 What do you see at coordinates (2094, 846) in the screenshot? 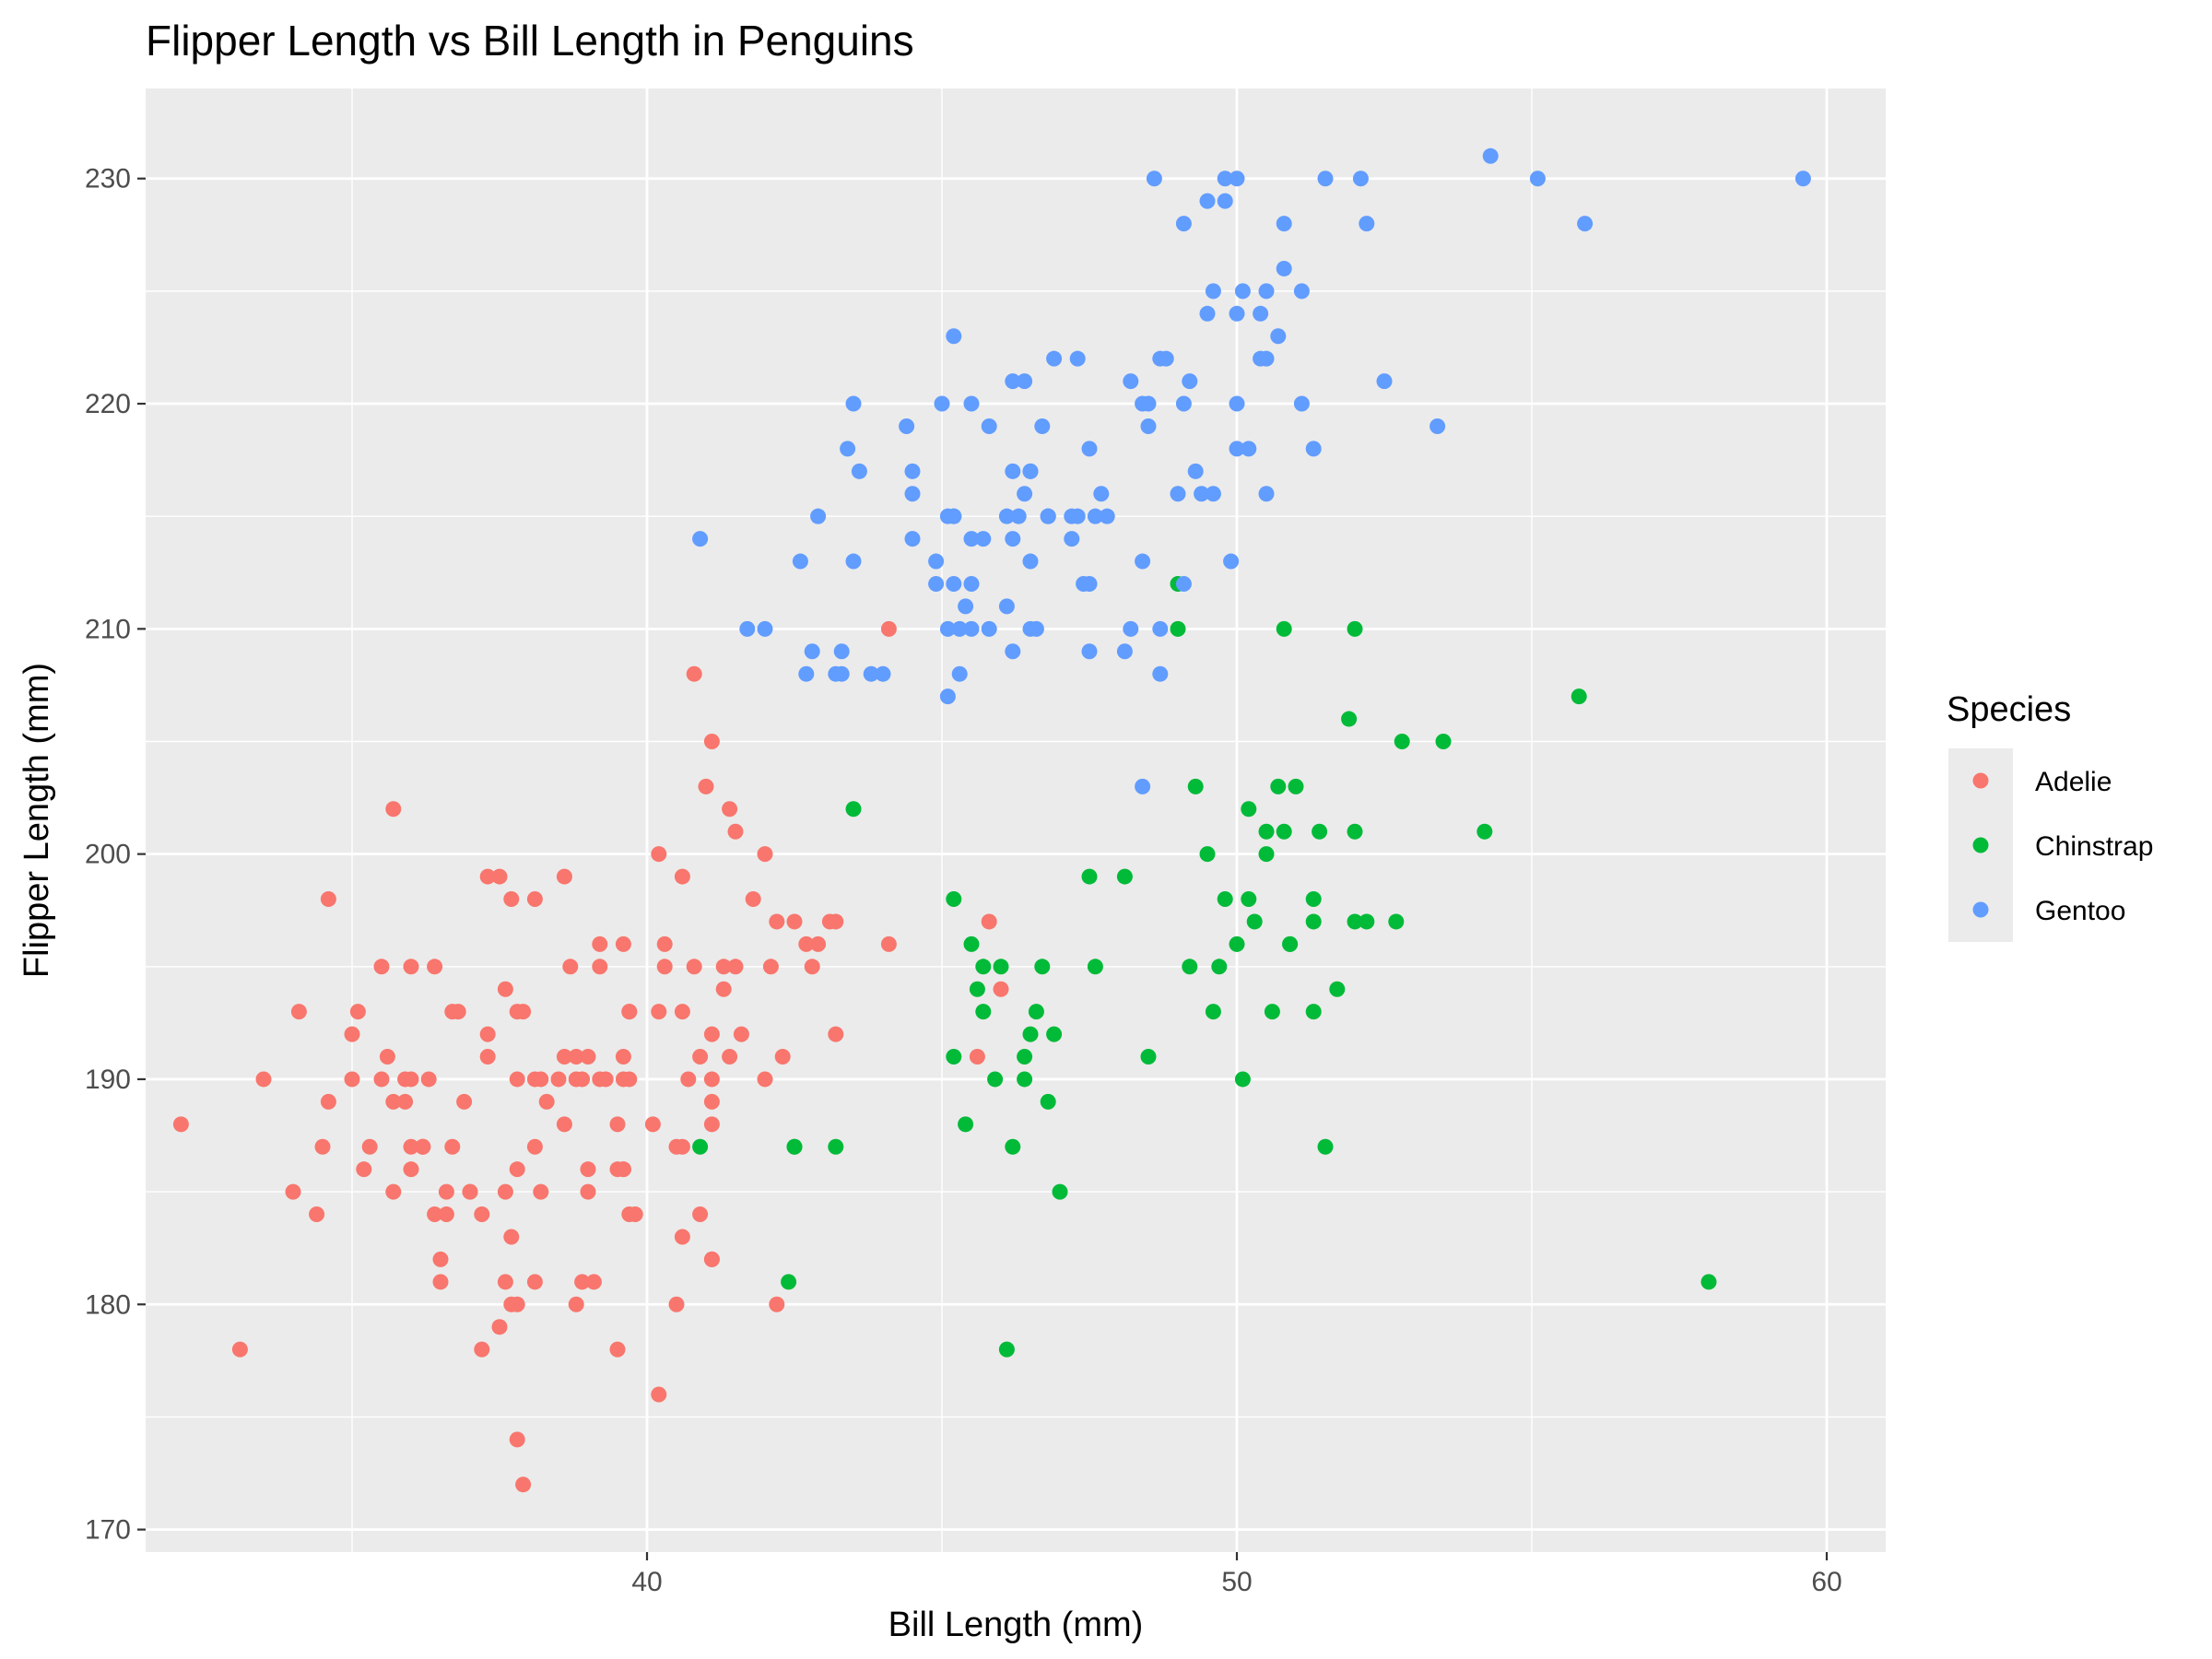
I see `legend-label: Chinstrap` at bounding box center [2094, 846].